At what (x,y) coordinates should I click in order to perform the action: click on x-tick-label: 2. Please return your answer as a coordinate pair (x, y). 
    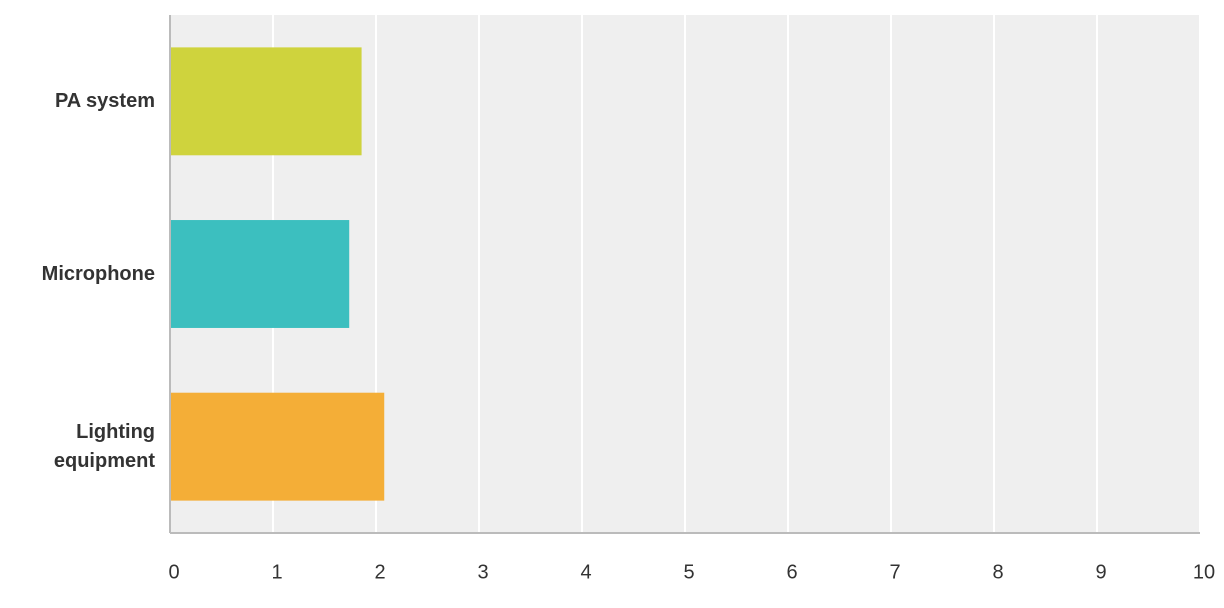
    Looking at the image, I should click on (379, 572).